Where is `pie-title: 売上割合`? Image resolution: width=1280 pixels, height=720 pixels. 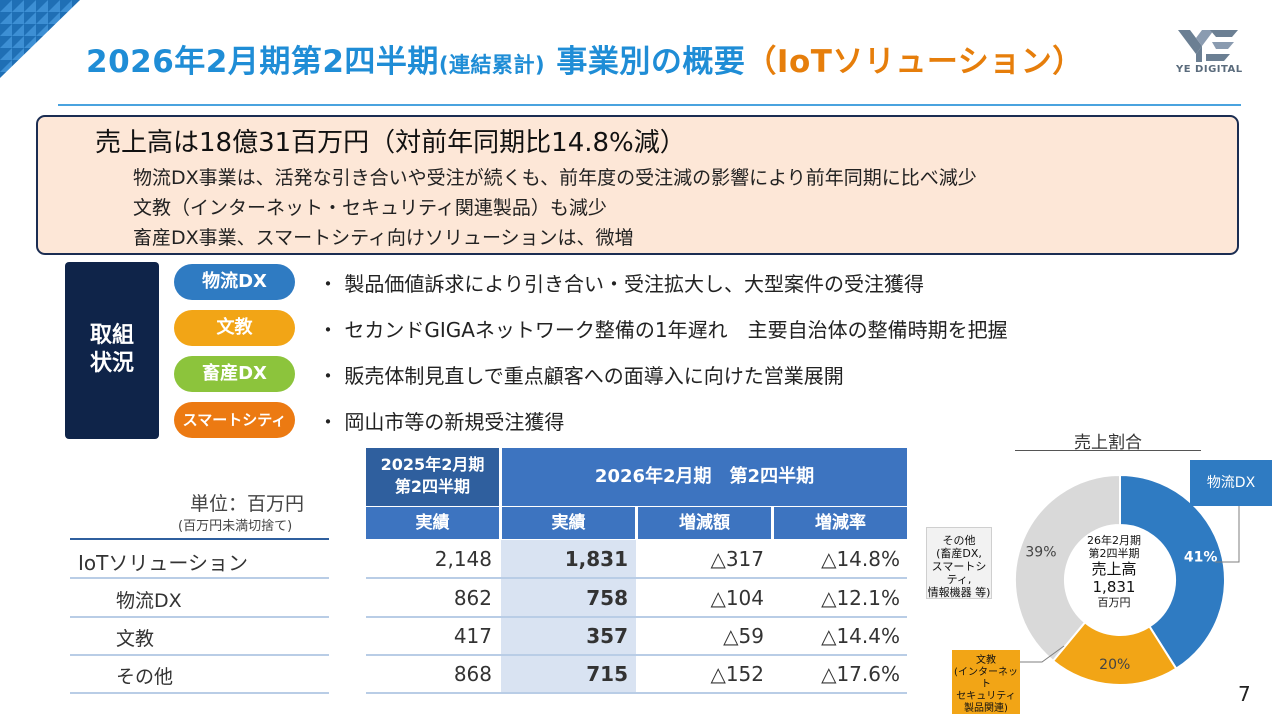
pie-title: 売上割合 is located at coordinates (1108, 443).